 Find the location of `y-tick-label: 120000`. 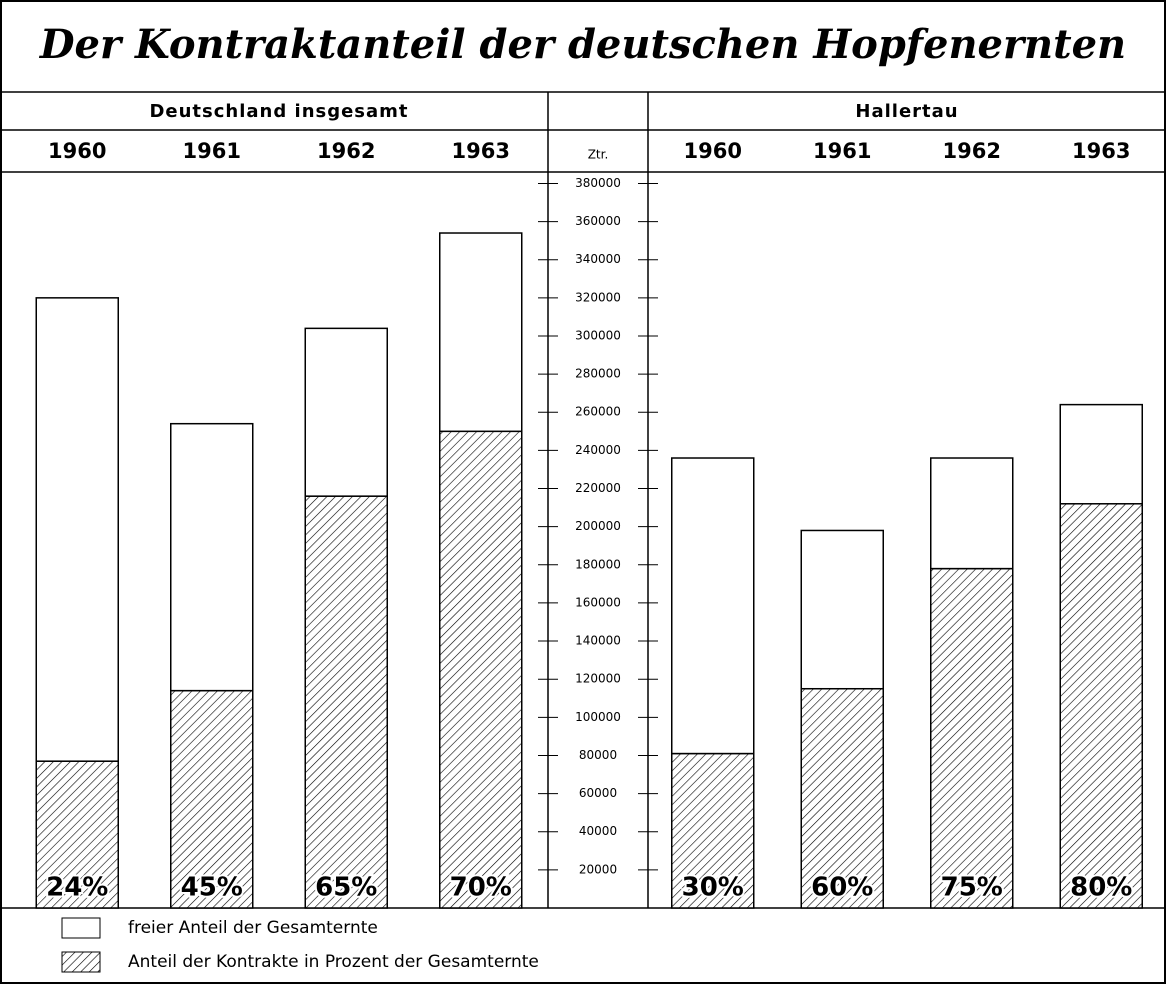

y-tick-label: 120000 is located at coordinates (598, 679).